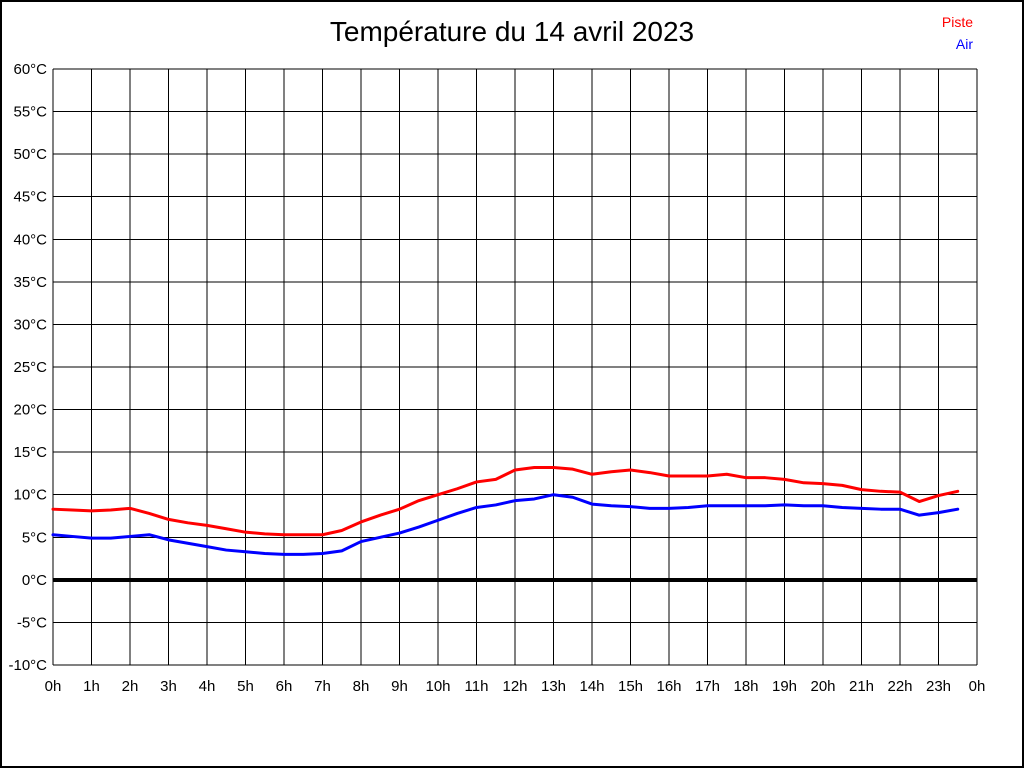 The height and width of the screenshot is (770, 1024). What do you see at coordinates (784, 686) in the screenshot?
I see `x-tick-label: 19h` at bounding box center [784, 686].